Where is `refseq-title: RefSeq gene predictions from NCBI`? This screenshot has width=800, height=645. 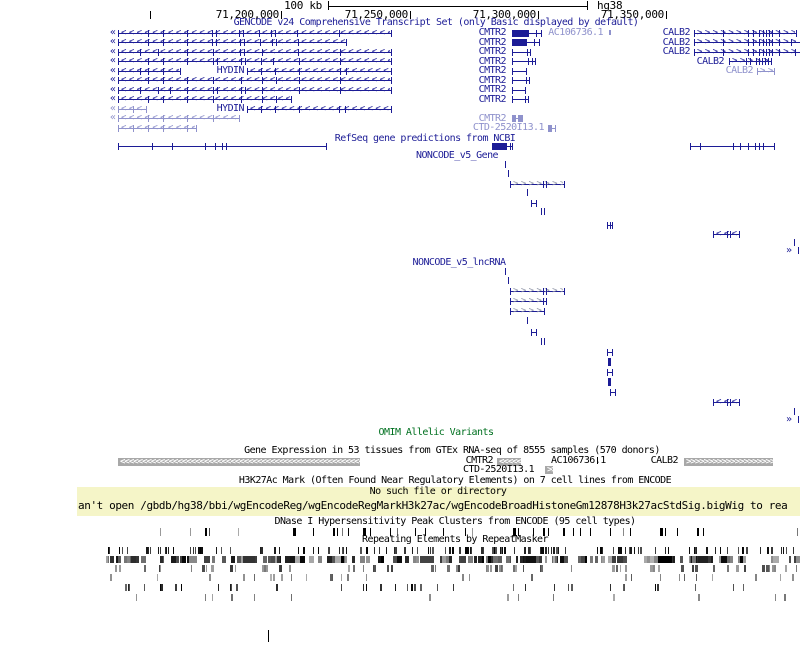 refseq-title: RefSeq gene predictions from NCBI is located at coordinates (425, 138).